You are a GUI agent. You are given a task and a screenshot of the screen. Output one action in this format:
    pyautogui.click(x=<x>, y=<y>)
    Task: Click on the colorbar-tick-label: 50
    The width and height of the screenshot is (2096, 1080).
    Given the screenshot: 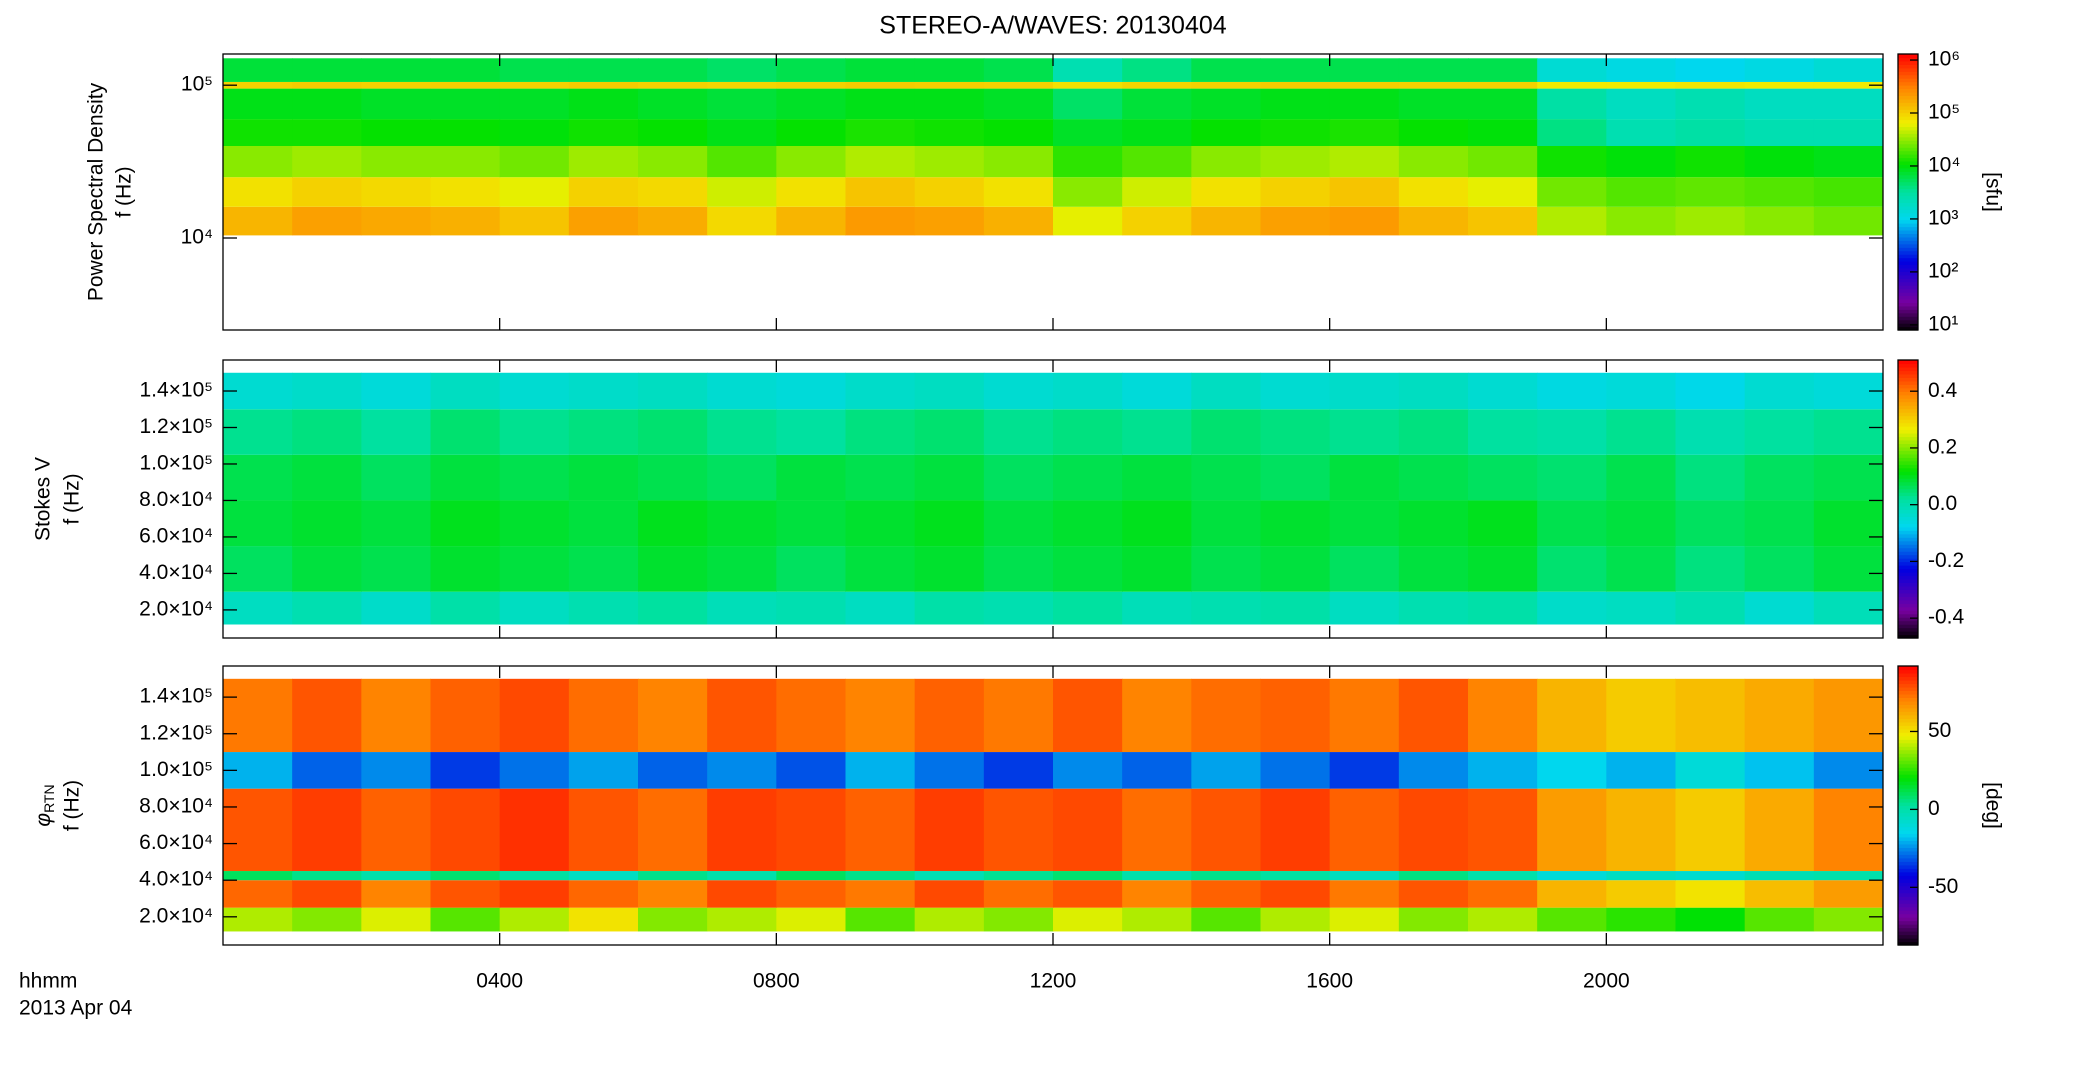 What is the action you would take?
    pyautogui.click(x=1939, y=730)
    